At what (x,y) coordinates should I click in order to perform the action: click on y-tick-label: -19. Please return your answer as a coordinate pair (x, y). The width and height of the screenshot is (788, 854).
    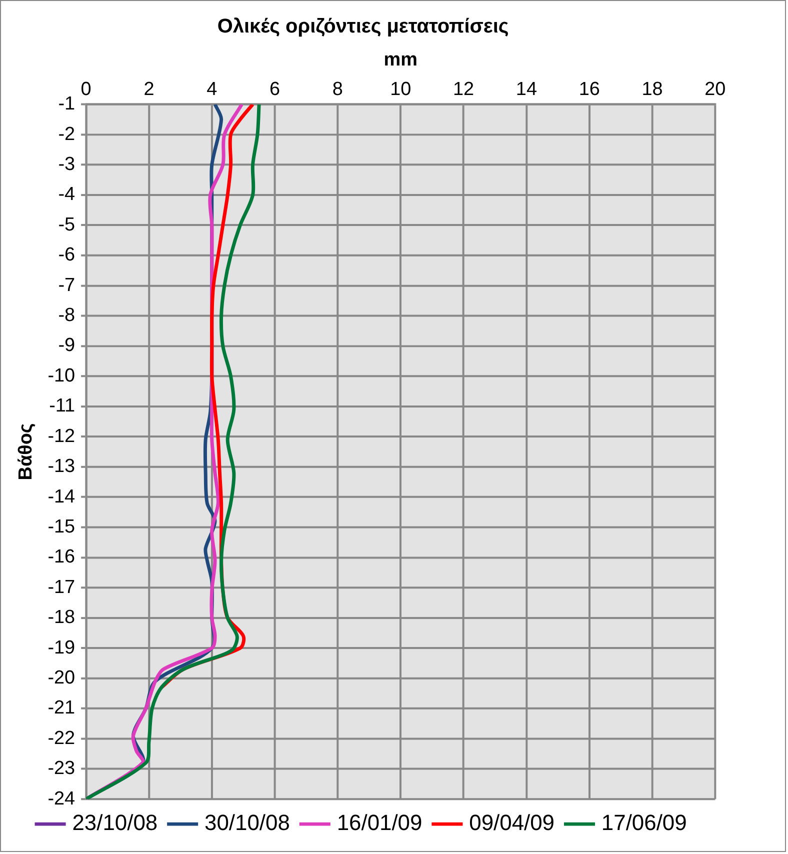
    Looking at the image, I should click on (62, 647).